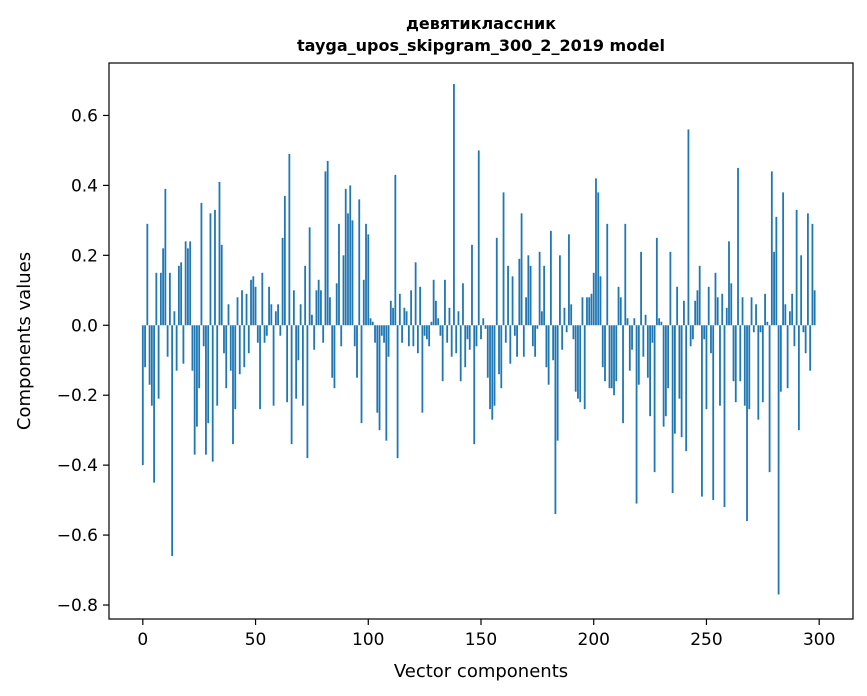  Describe the element at coordinates (77, 466) in the screenshot. I see `y-tick-label: −0.4` at that location.